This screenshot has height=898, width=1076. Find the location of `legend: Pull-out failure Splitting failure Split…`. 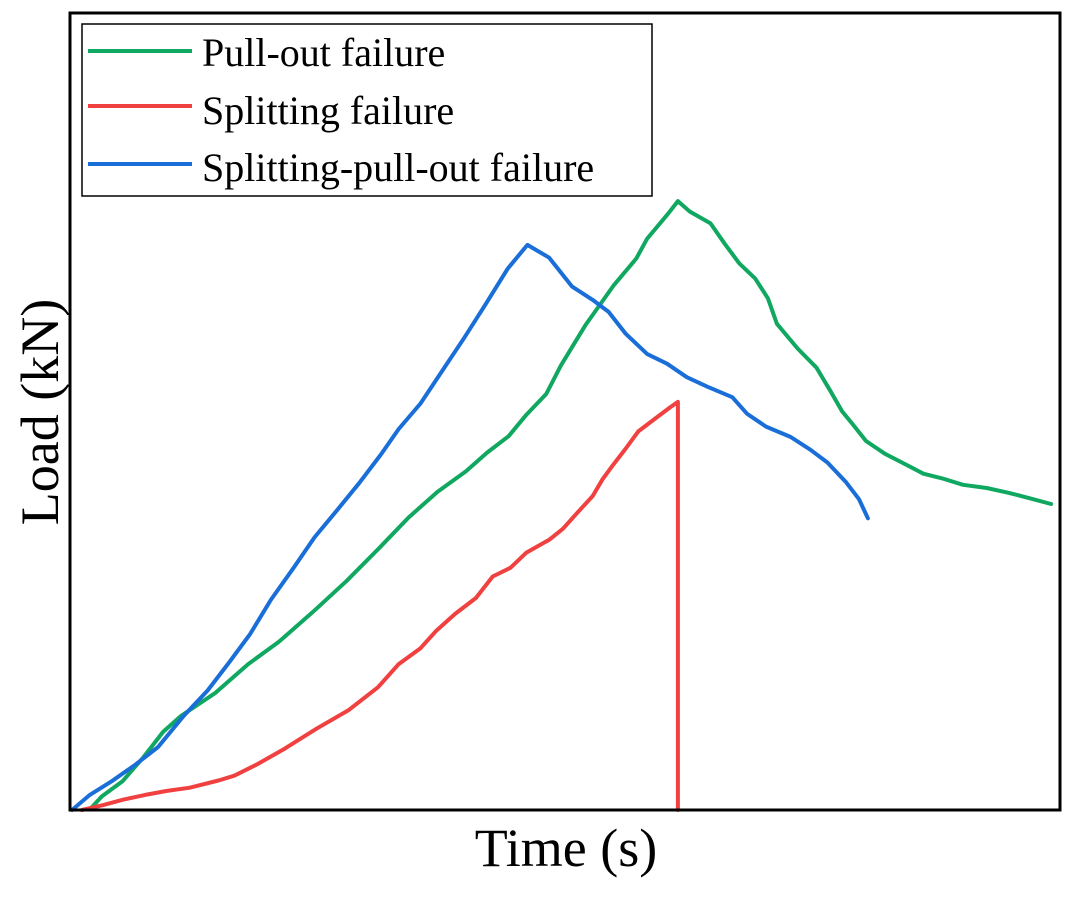

legend: Pull-out failure Splitting failure Split… is located at coordinates (367, 110).